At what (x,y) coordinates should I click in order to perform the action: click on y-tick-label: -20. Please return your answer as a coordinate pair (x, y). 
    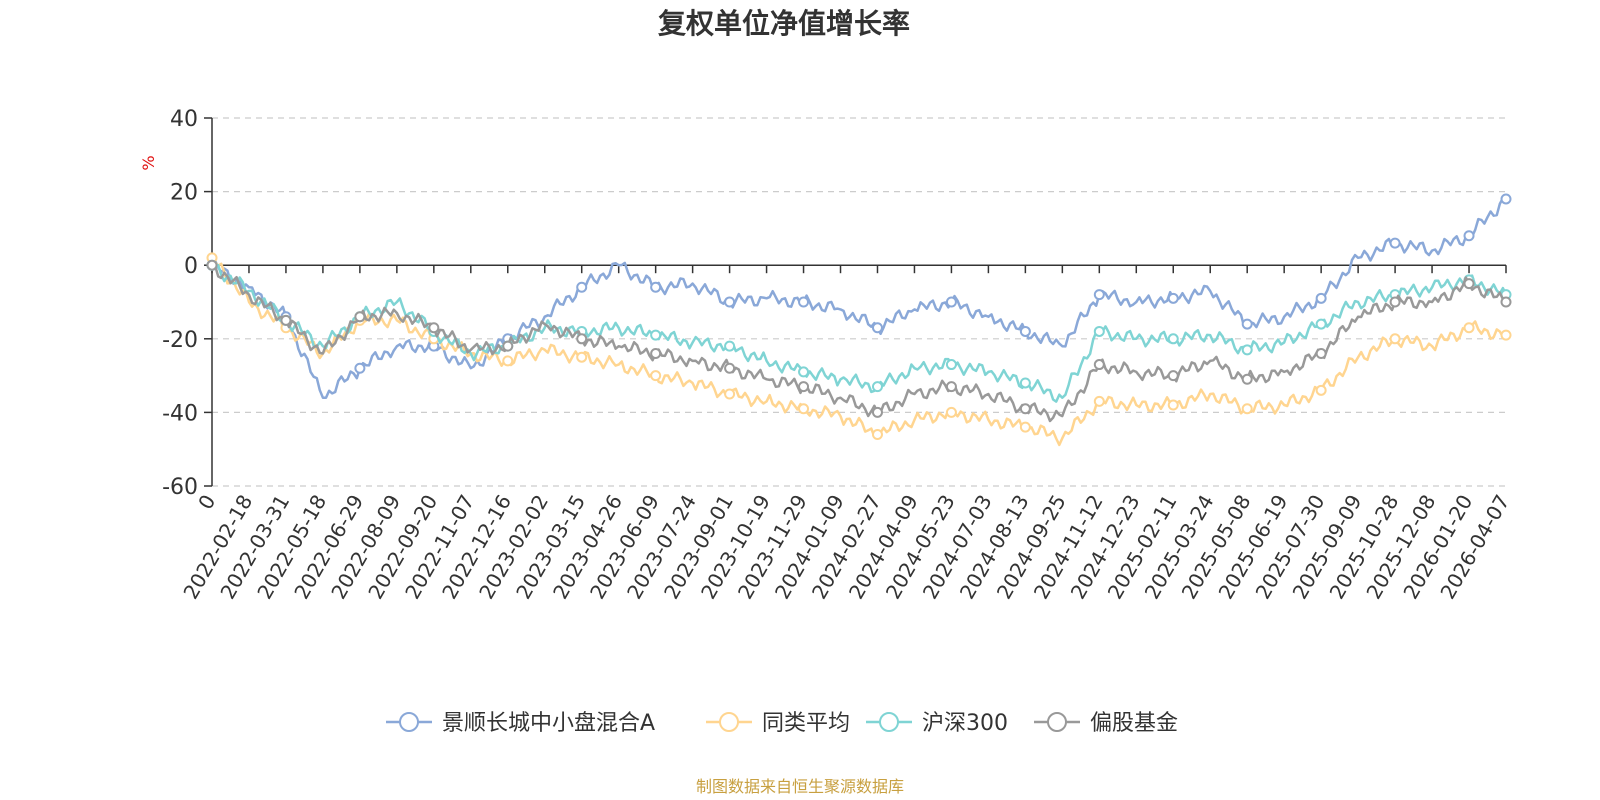
    Looking at the image, I should click on (180, 340).